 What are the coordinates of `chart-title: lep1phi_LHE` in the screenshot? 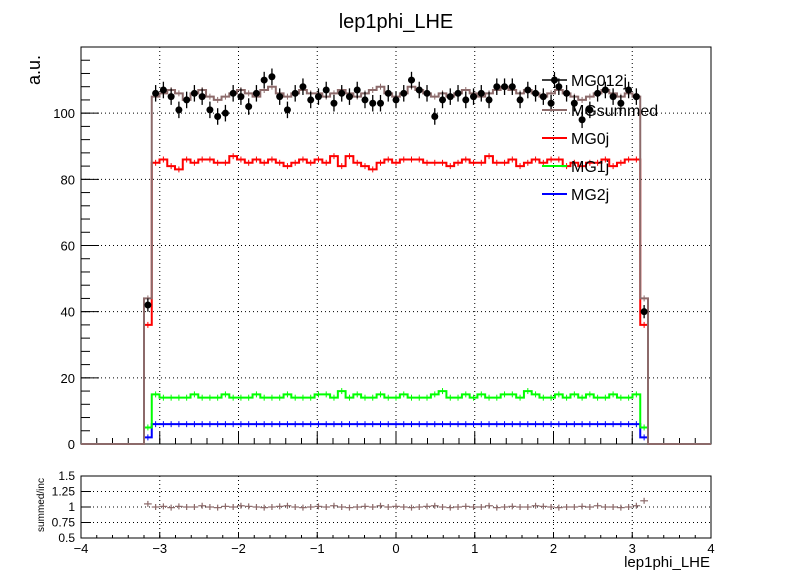 It's located at (396, 22).